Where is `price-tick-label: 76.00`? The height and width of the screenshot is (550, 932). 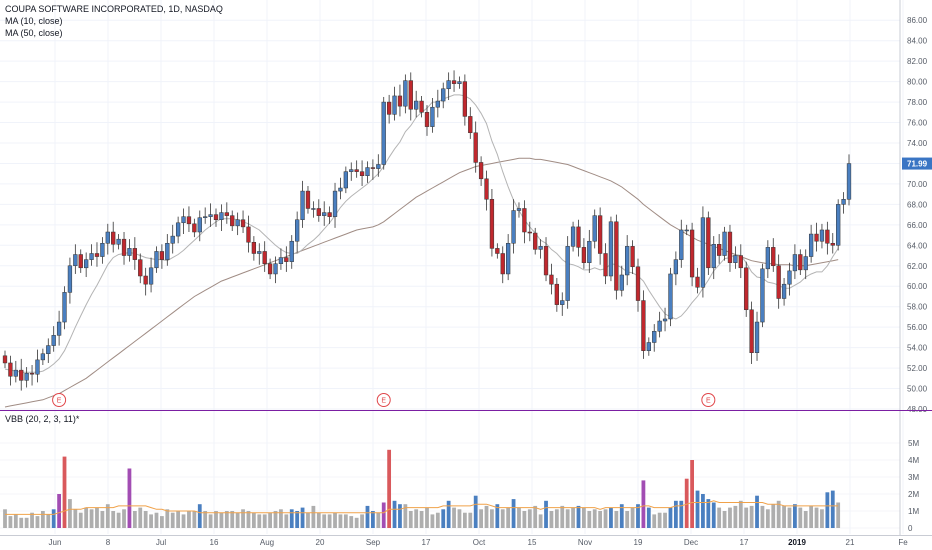 price-tick-label: 76.00 is located at coordinates (917, 123).